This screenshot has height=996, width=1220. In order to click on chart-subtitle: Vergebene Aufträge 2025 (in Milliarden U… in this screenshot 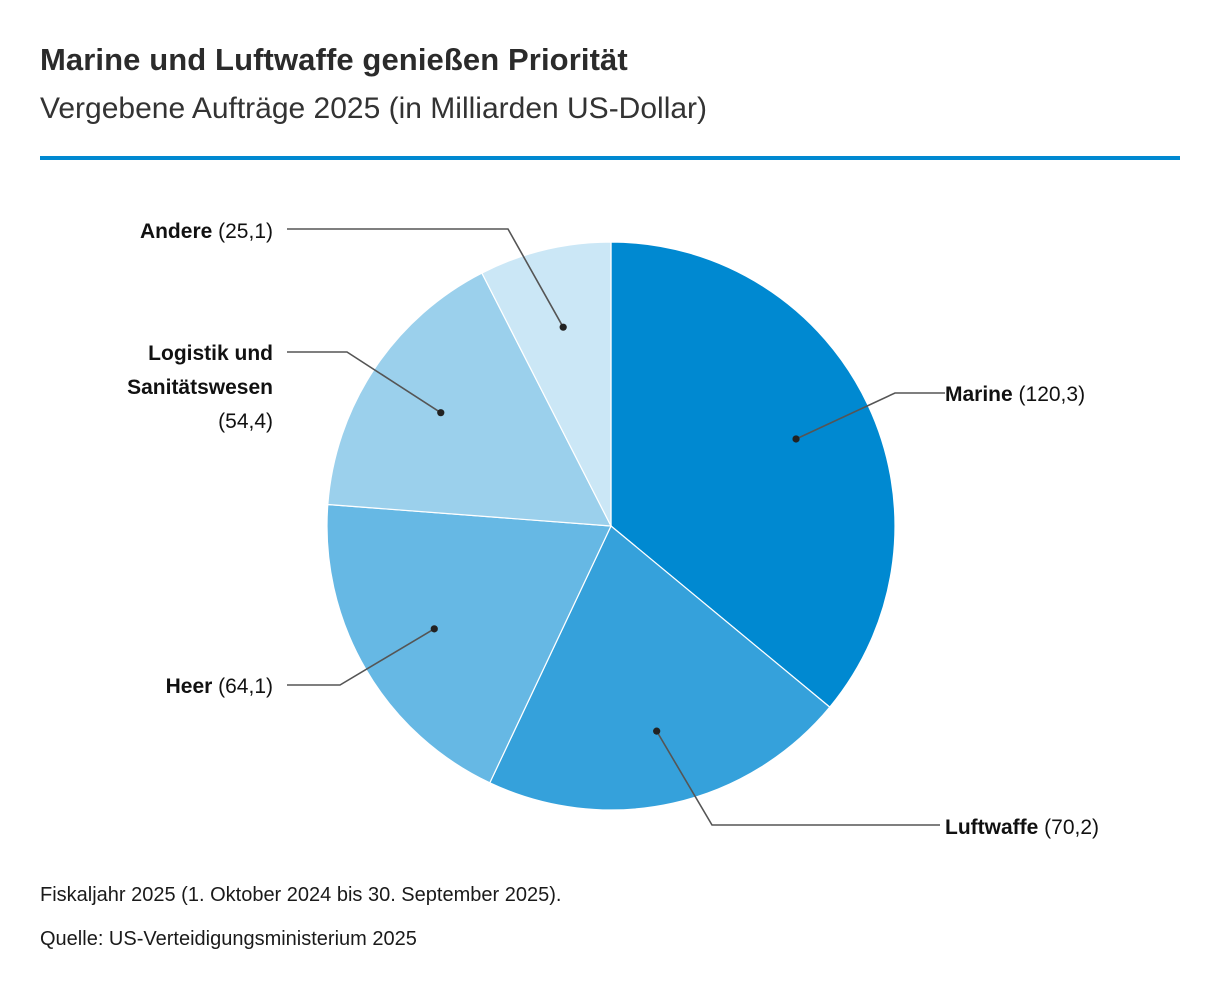, I will do `click(374, 108)`.